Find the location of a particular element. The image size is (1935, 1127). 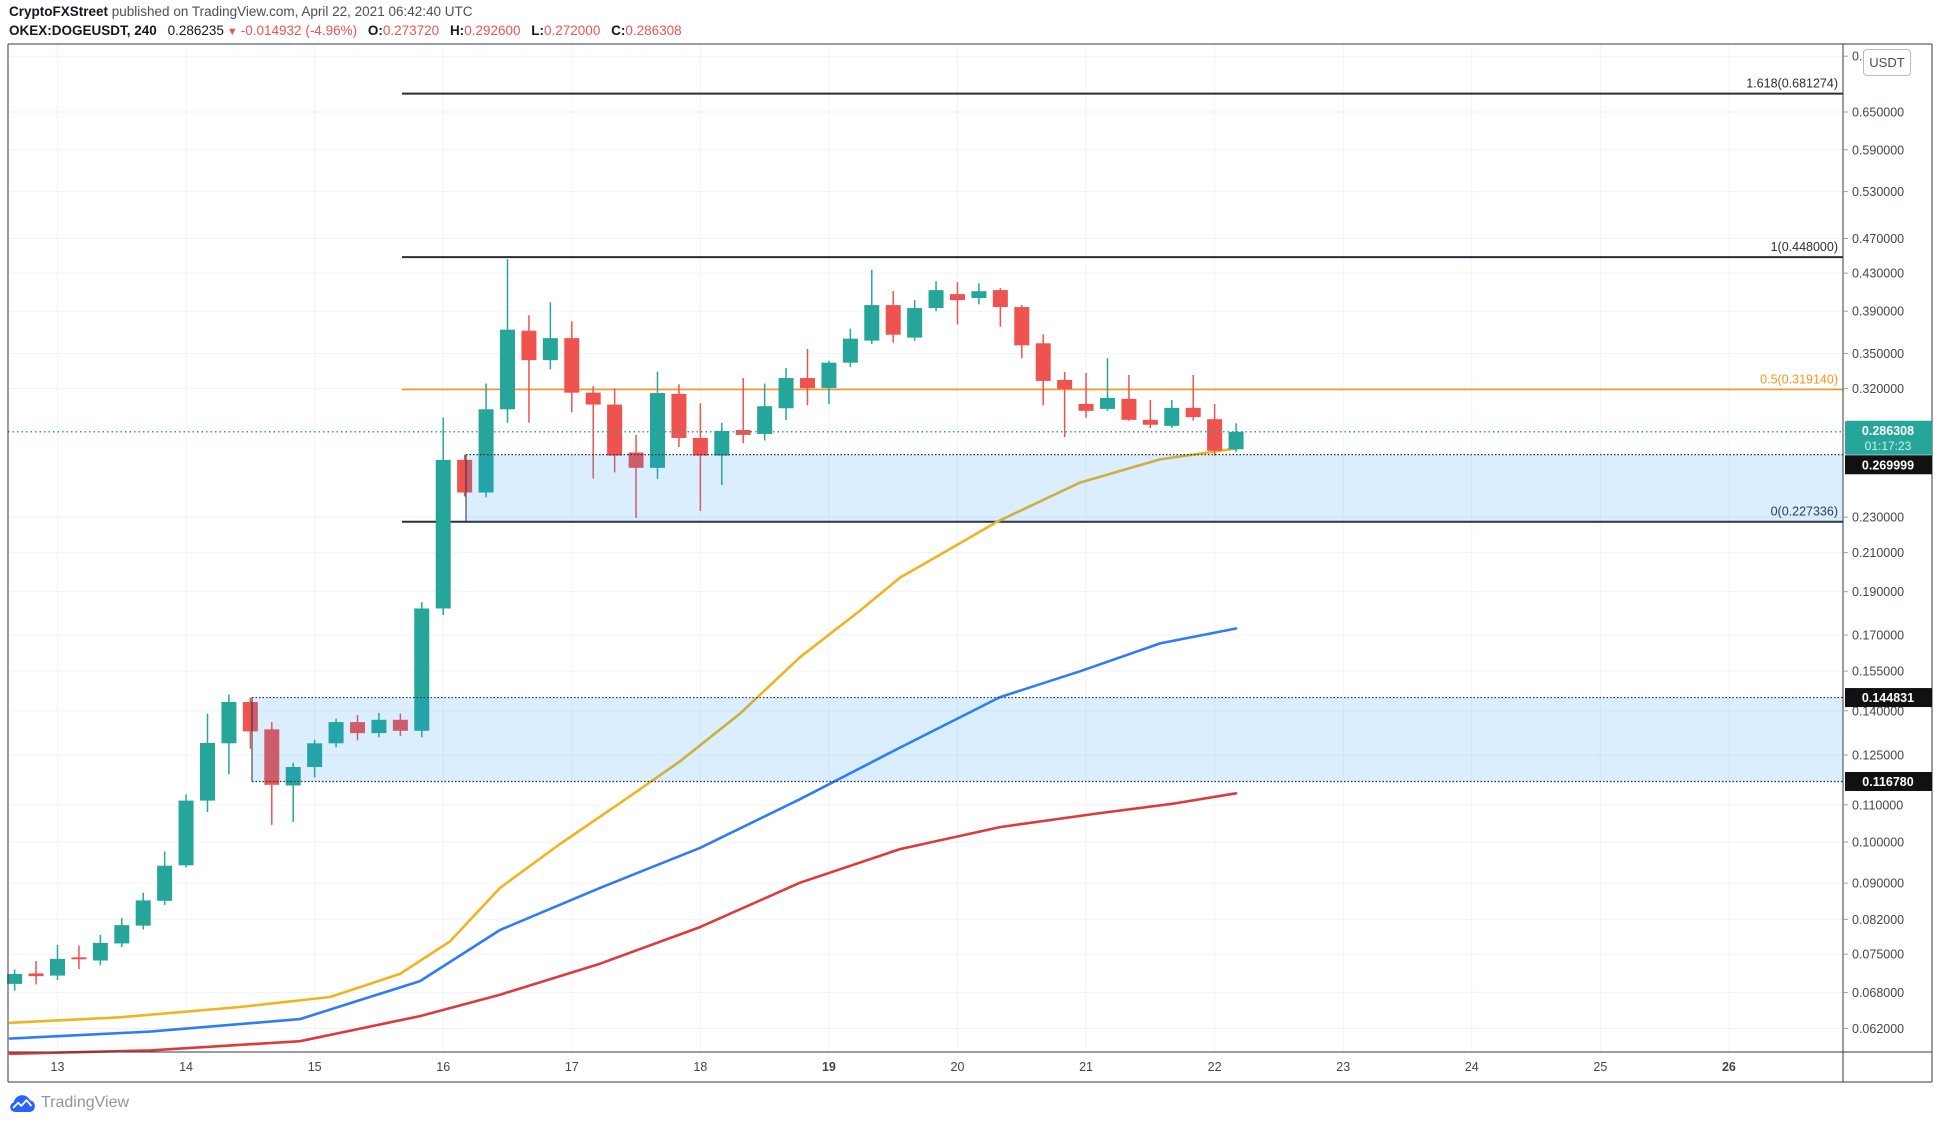

price-tick-label: 0.470000 is located at coordinates (1878, 239).